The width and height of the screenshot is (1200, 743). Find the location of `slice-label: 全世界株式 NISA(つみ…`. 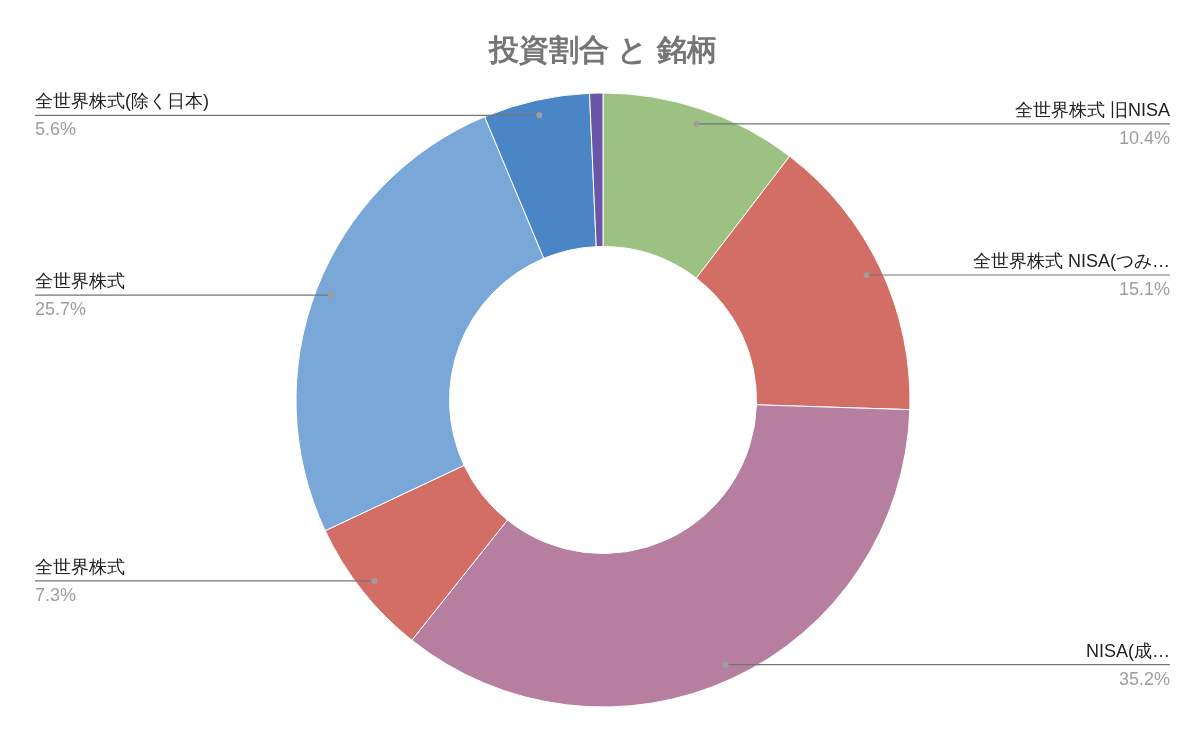

slice-label: 全世界株式 NISA(つみ… is located at coordinates (1071, 260).